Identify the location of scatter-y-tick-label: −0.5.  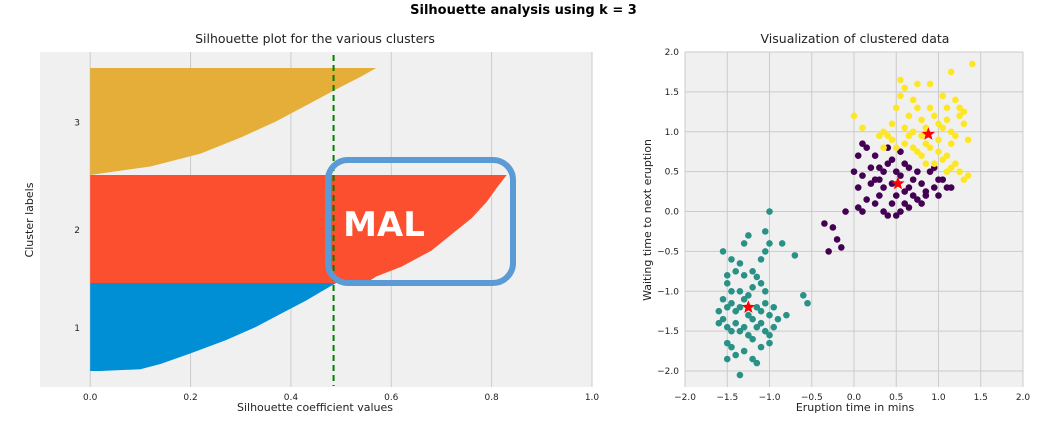
(668, 252).